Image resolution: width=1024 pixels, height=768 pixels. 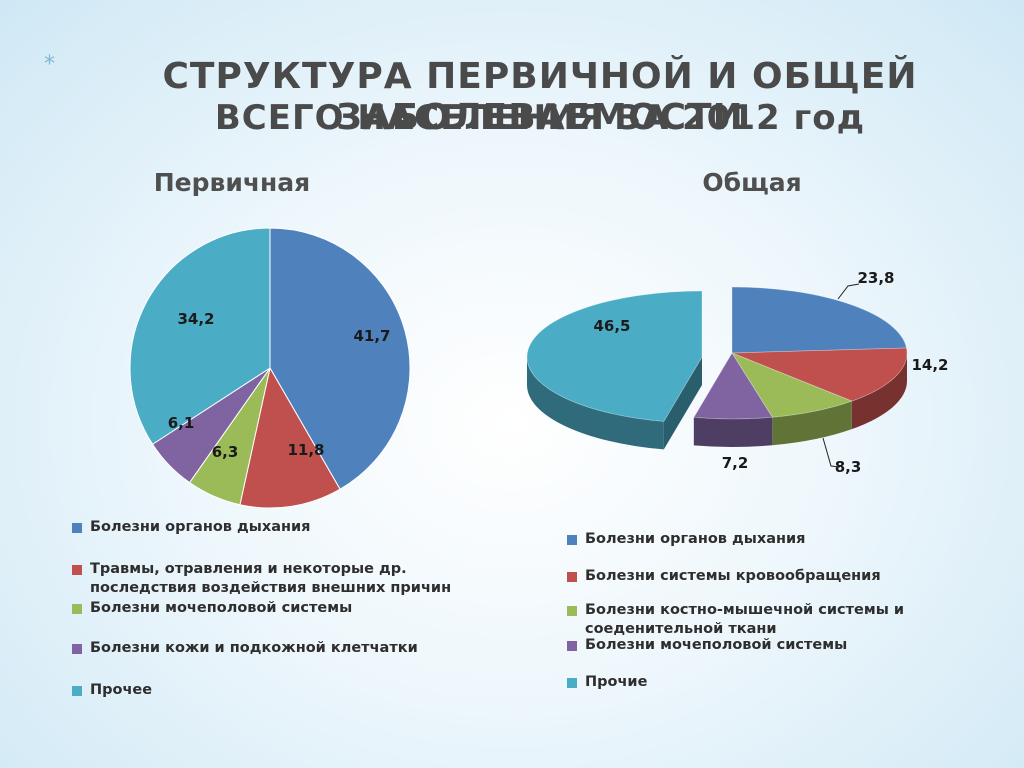 I want to click on general-pie-data-label: 8,3, so click(x=848, y=467).